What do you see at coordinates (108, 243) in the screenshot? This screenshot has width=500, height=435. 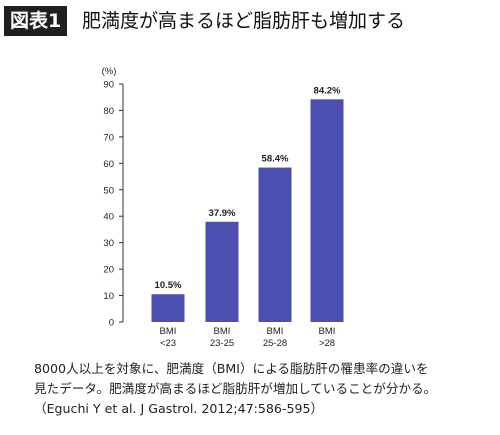 I see `y-tick-label: 30` at bounding box center [108, 243].